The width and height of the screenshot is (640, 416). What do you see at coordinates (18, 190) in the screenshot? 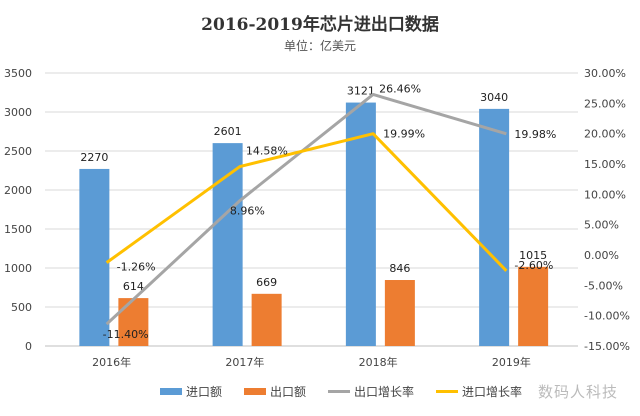
I see `y-left-tick-label: 2000` at bounding box center [18, 190].